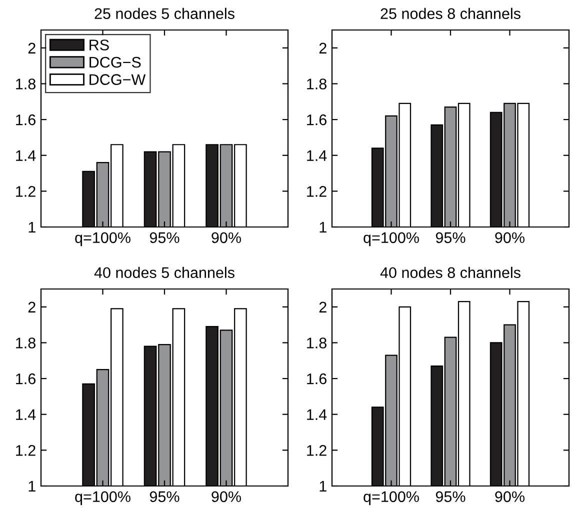 Image resolution: width=581 pixels, height=514 pixels. What do you see at coordinates (115, 62) in the screenshot?
I see `legend-label: DCG−S` at bounding box center [115, 62].